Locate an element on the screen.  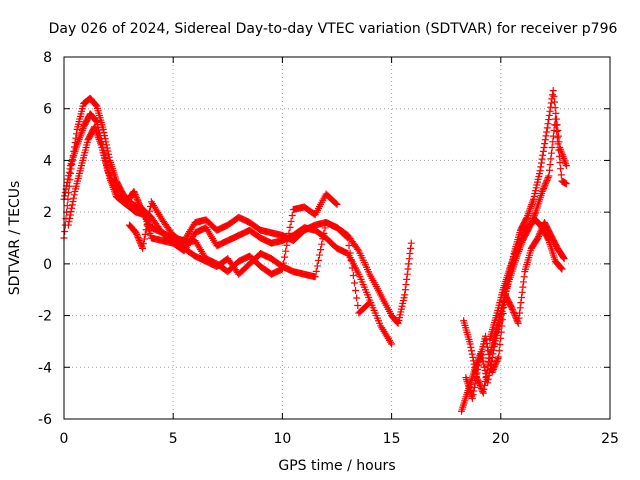
x-axis-label: GPS time / hours is located at coordinates (336, 466).